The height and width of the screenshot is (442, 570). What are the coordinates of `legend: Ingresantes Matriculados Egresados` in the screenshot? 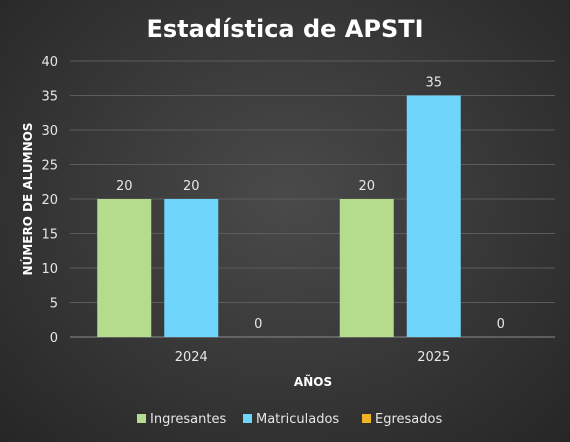 It's located at (289, 419).